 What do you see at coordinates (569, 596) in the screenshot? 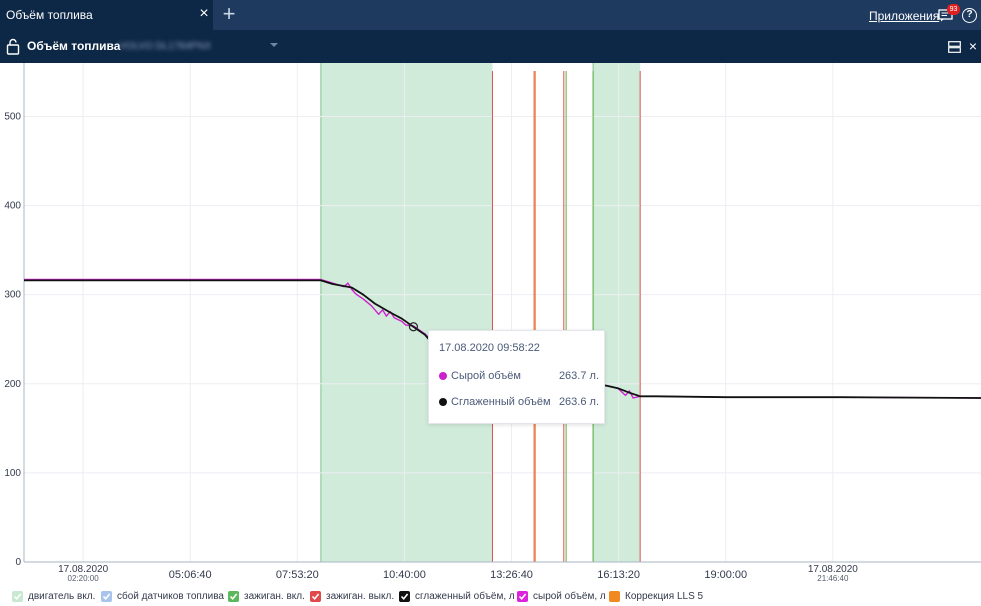
I see `legend-label: сырой объём, л` at bounding box center [569, 596].